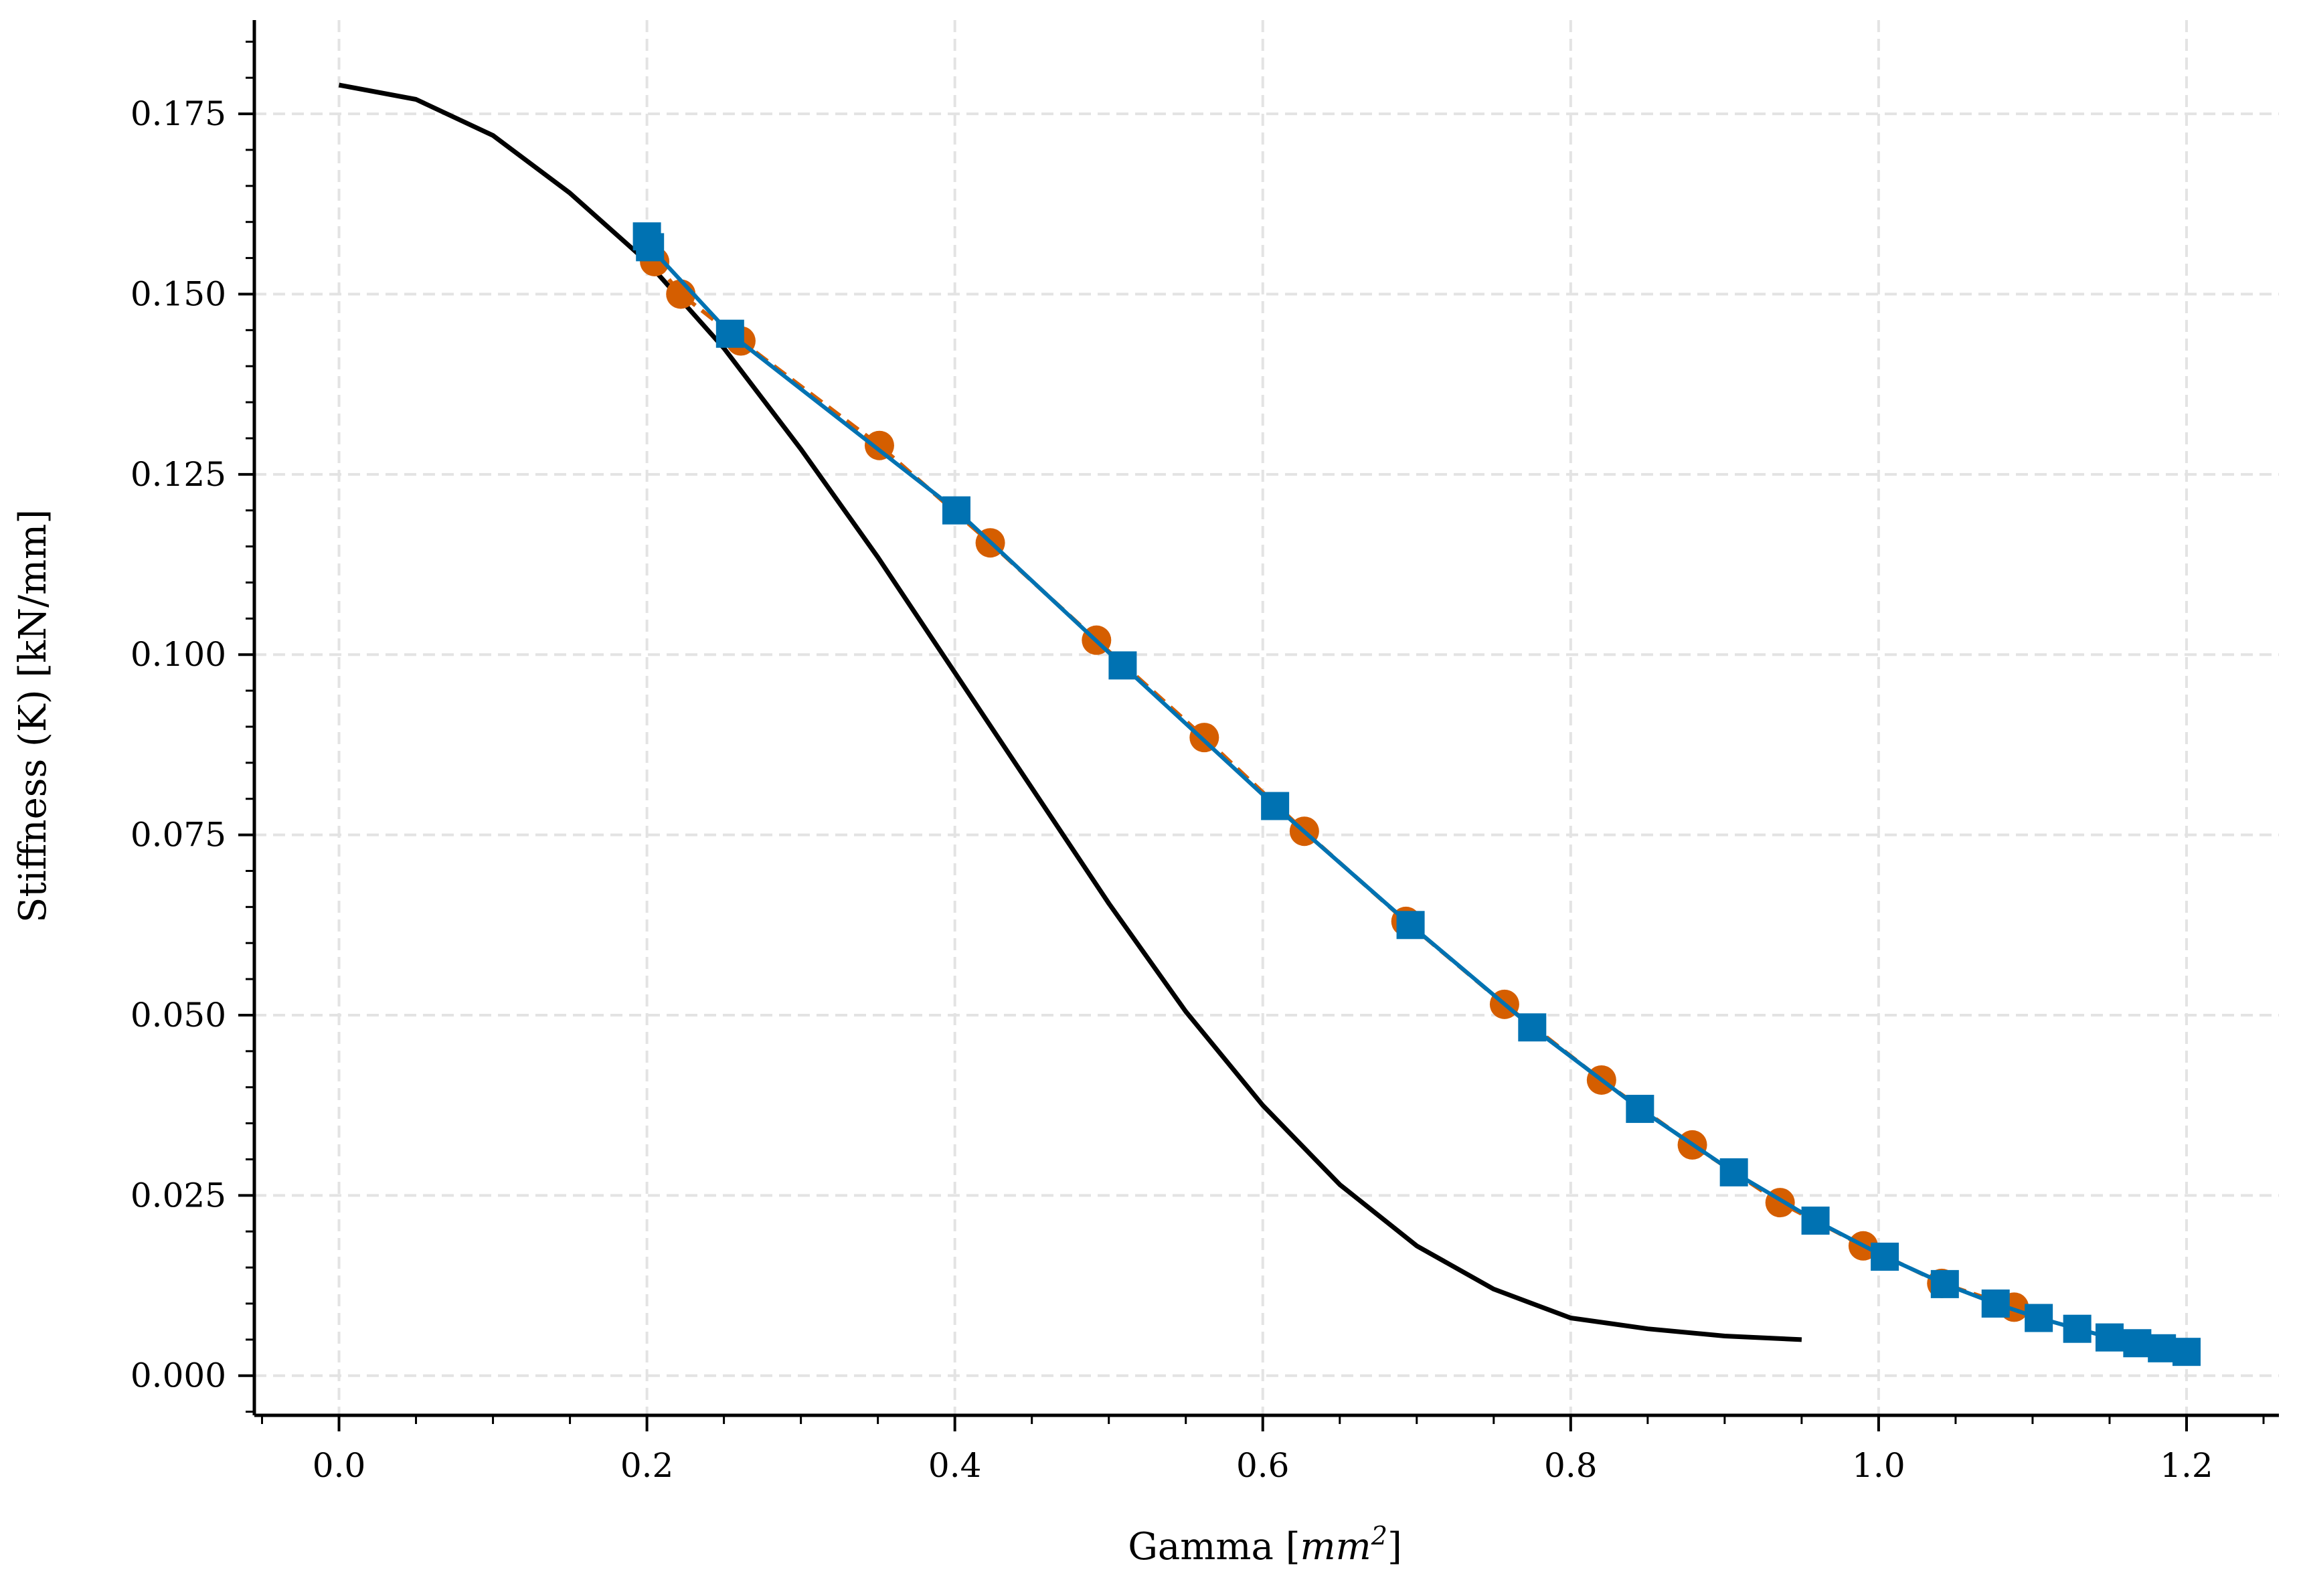 This screenshot has width=2297, height=1596. Describe the element at coordinates (178, 1015) in the screenshot. I see `y-tick-label: 0.050` at that location.